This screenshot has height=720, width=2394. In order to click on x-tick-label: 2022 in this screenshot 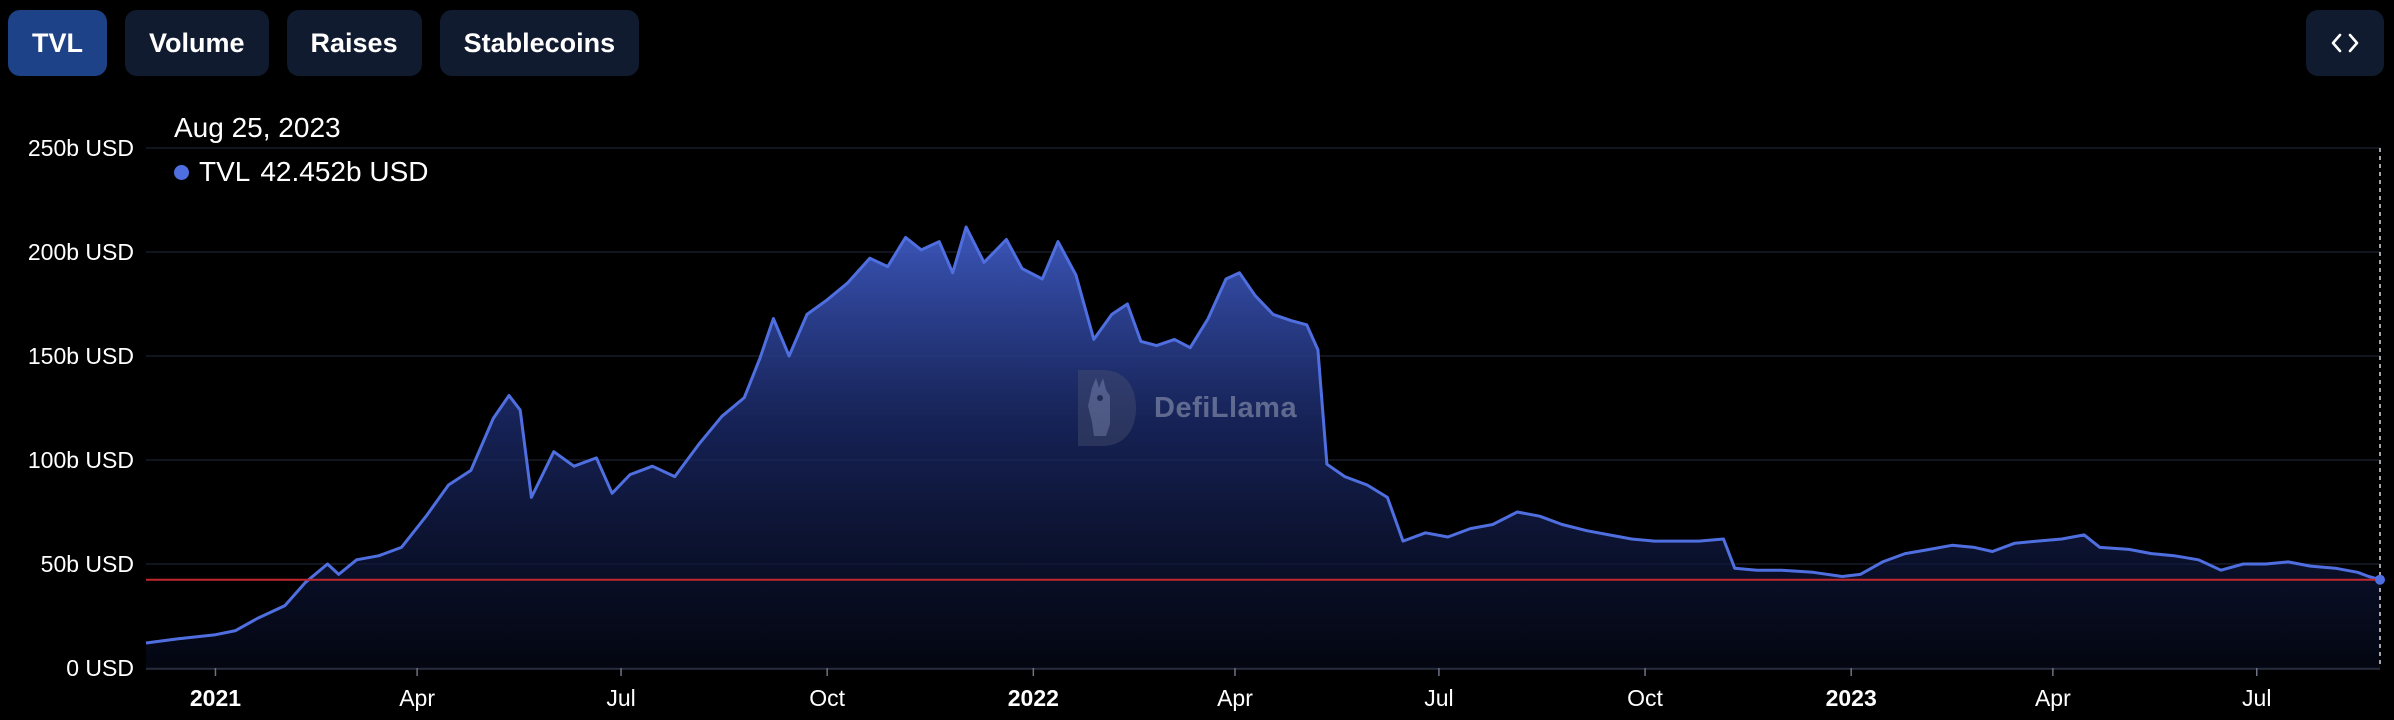, I will do `click(1033, 698)`.